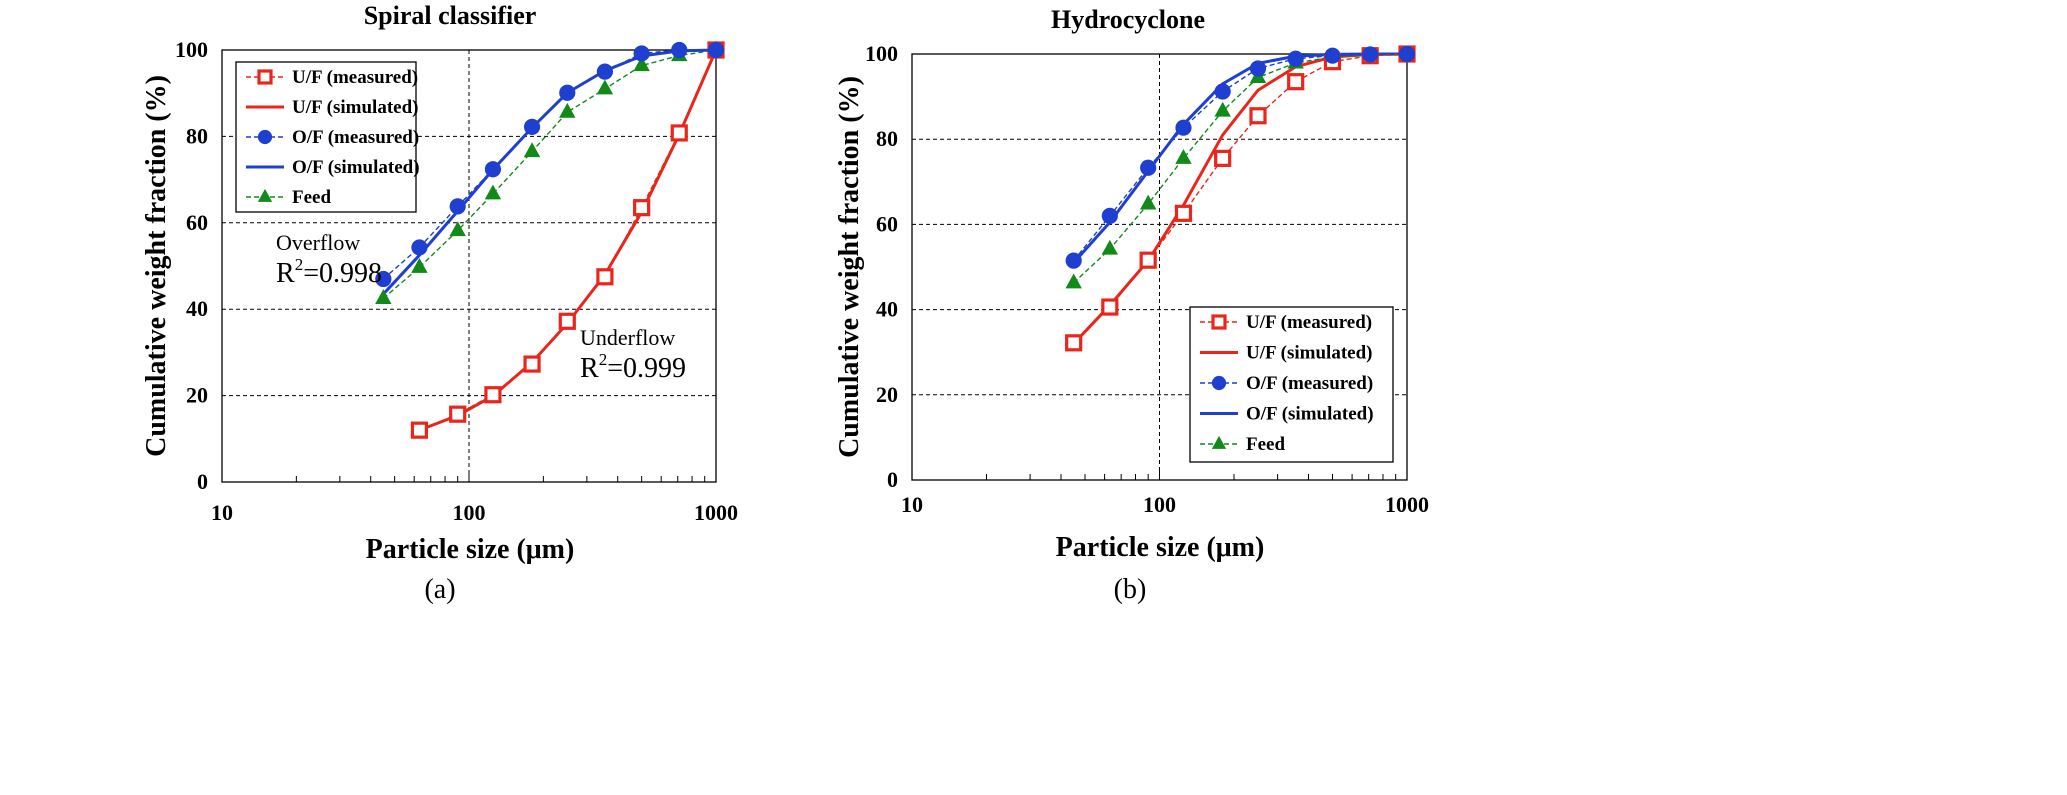 The height and width of the screenshot is (795, 2067). Describe the element at coordinates (439, 589) in the screenshot. I see `figure-caption: (a)` at that location.